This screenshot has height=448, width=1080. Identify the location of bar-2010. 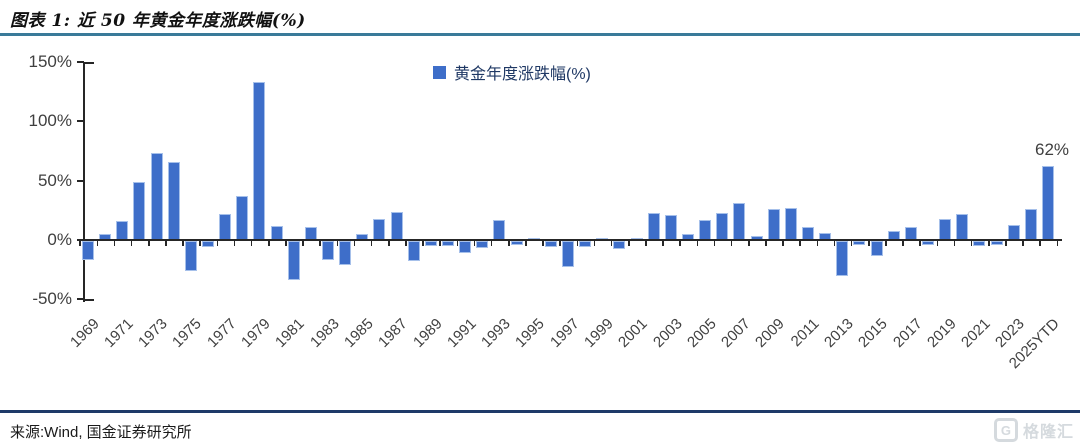
(790, 223).